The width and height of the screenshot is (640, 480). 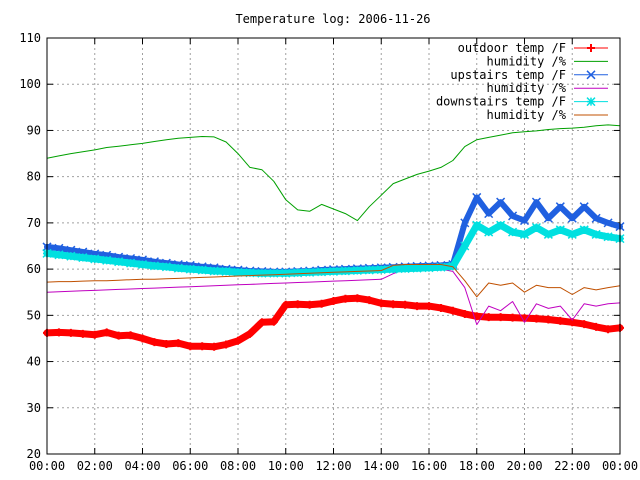 I want to click on x-tick-label: 12:00, so click(x=333, y=466).